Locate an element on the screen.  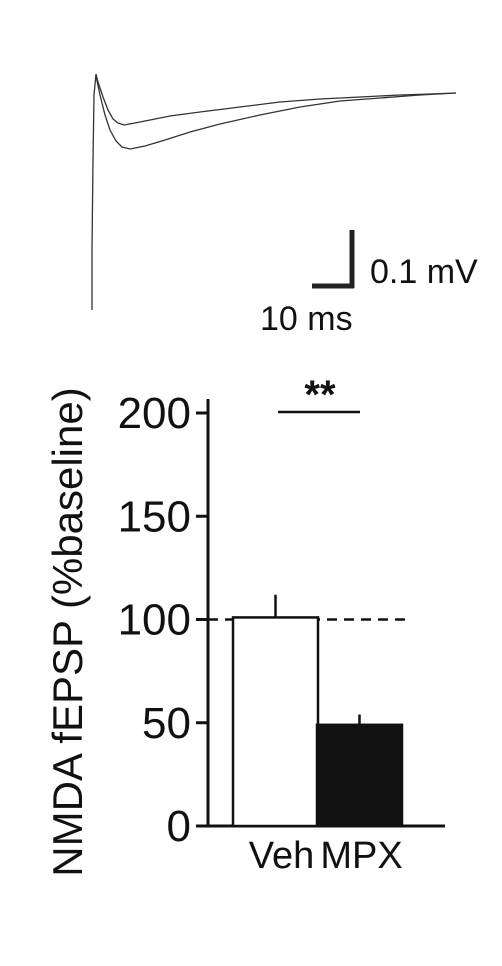
scale-bar-time-label: 10 ms is located at coordinates (306, 319).